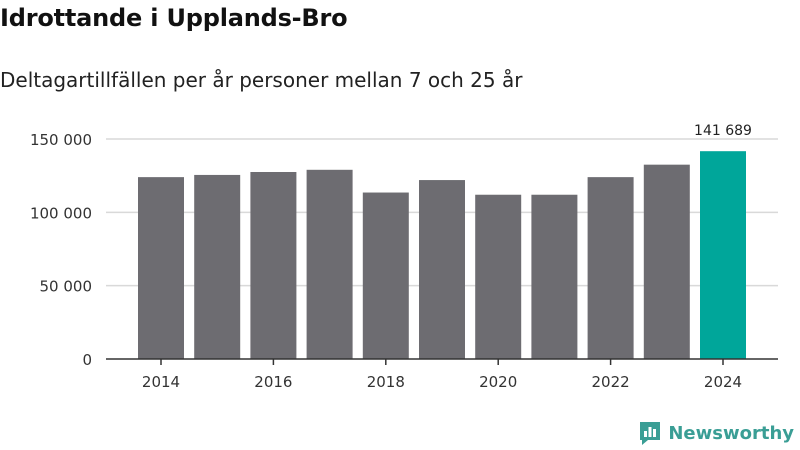 This screenshot has width=800, height=450. I want to click on x-tick-label: 2022, so click(611, 382).